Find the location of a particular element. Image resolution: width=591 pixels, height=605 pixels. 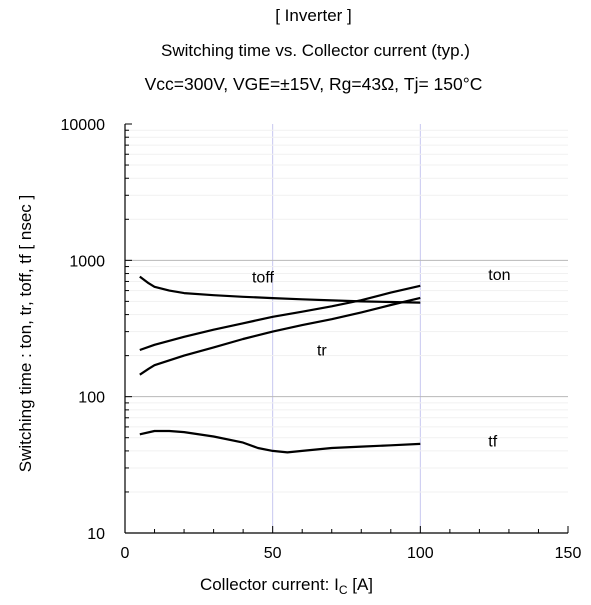

series-line-tr is located at coordinates (280, 336).